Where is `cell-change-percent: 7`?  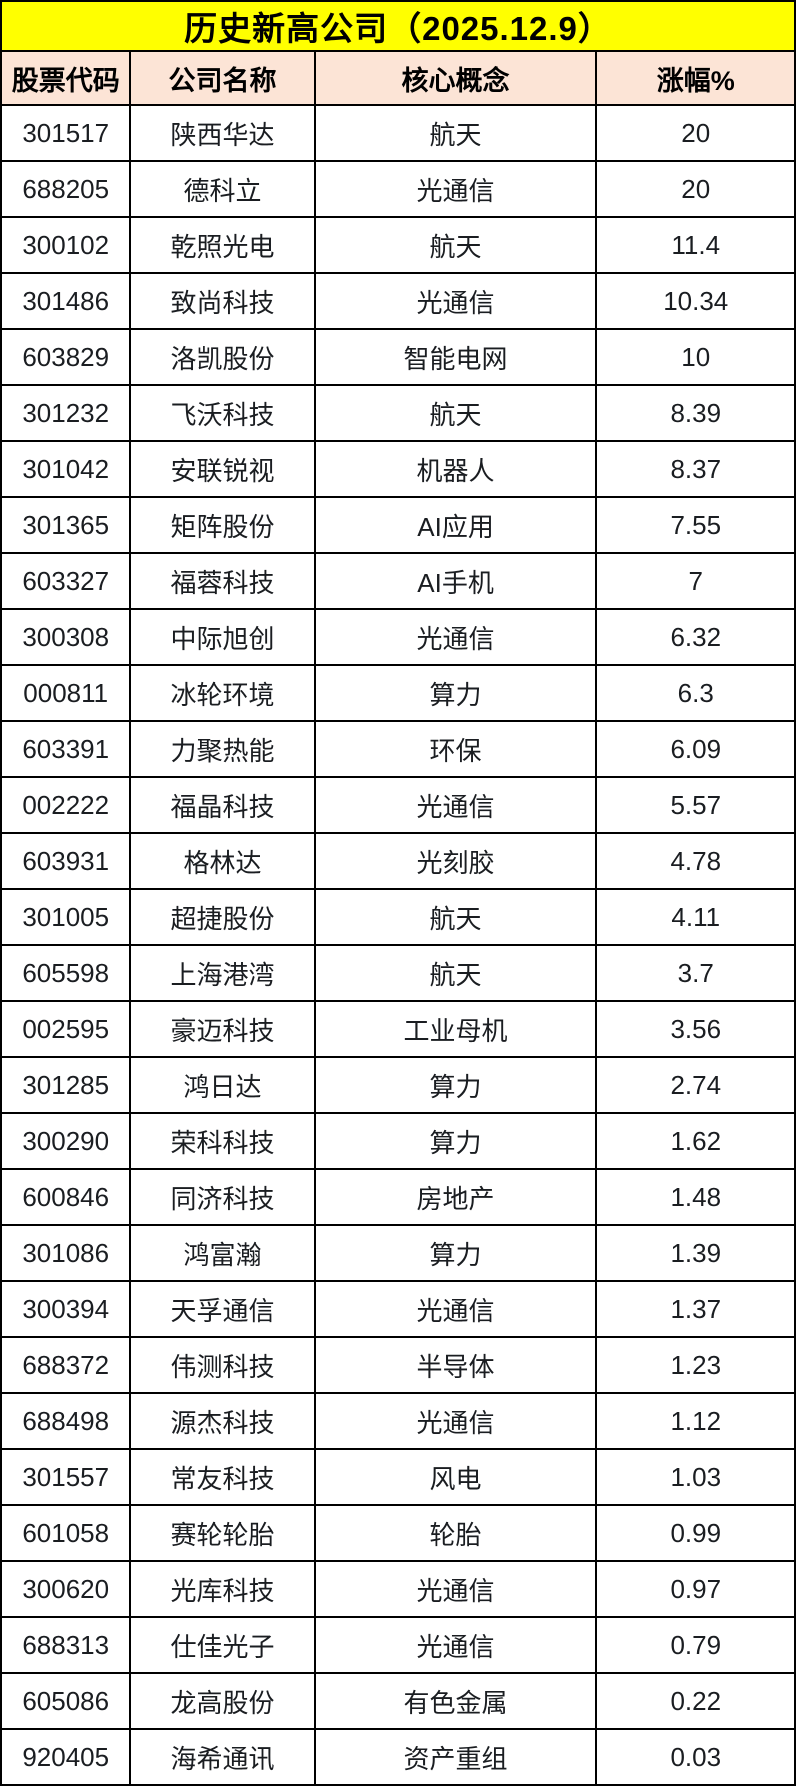 cell-change-percent: 7 is located at coordinates (695, 581).